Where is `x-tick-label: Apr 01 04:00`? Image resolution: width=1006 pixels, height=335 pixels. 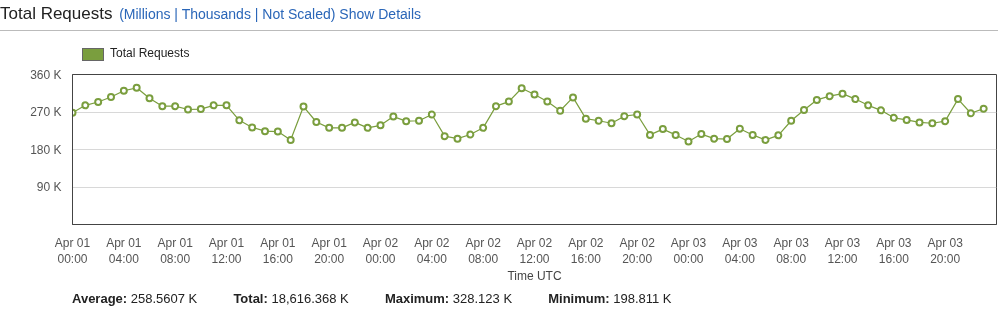 x-tick-label: Apr 01 04:00 is located at coordinates (124, 251).